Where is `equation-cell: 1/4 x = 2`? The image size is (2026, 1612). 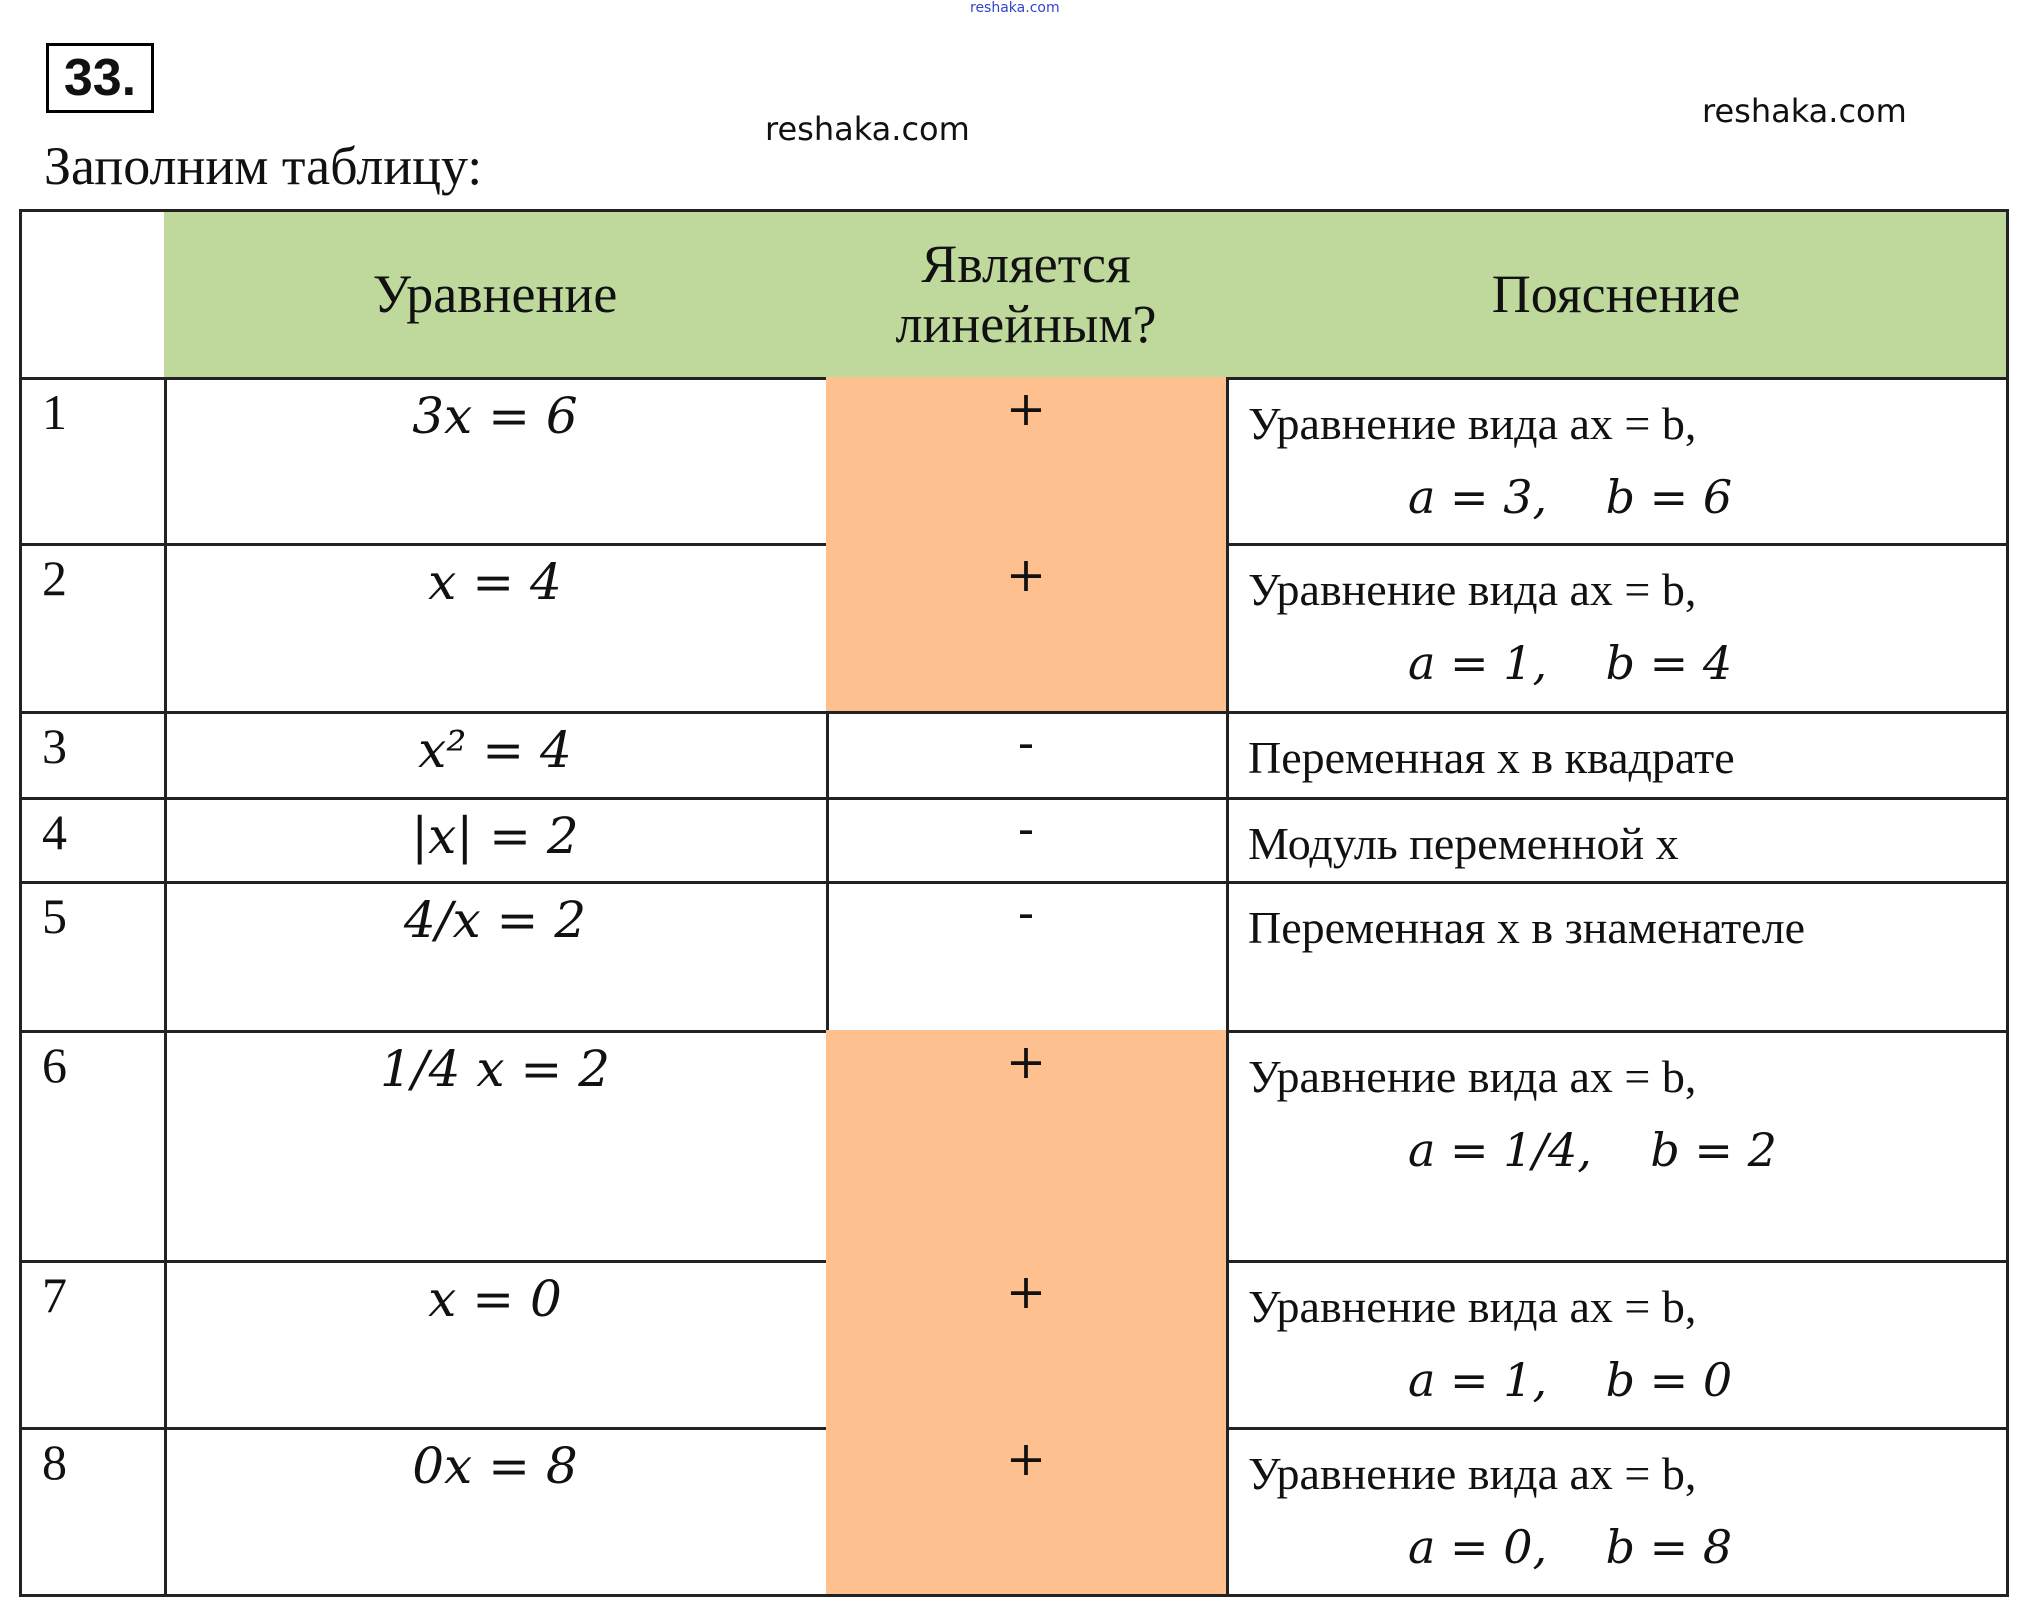
equation-cell: 1/4 x = 2 is located at coordinates (496, 1146).